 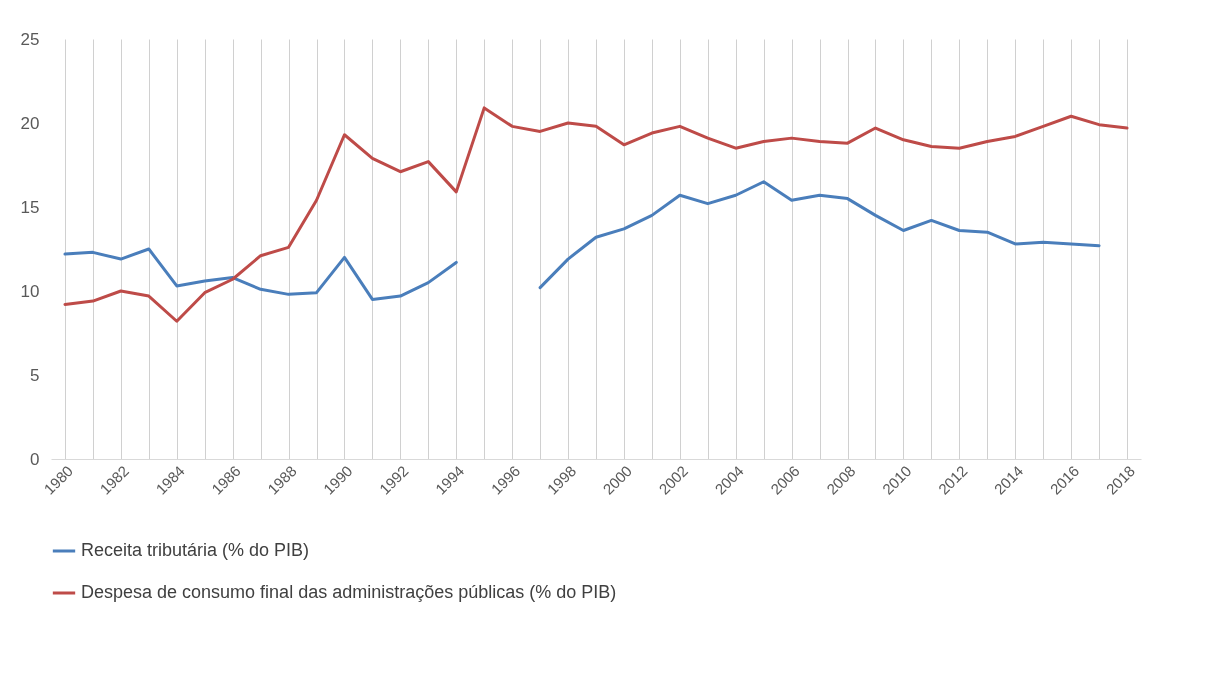 I want to click on y-tick-label: 25, so click(x=30, y=39).